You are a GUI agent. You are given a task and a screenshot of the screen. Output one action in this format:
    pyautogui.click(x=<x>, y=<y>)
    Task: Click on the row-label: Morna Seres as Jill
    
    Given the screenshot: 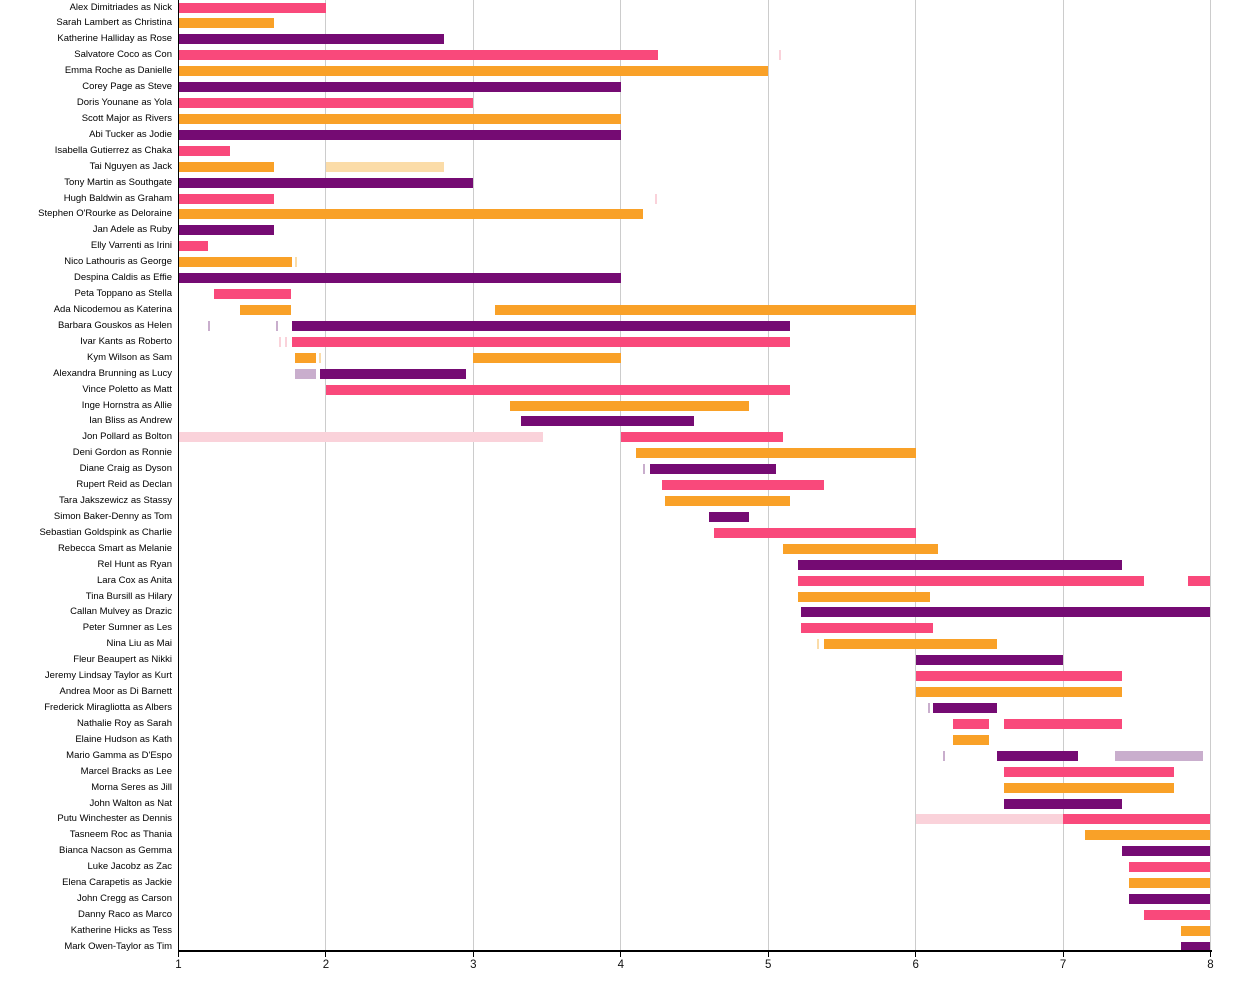 What is the action you would take?
    pyautogui.click(x=131, y=787)
    